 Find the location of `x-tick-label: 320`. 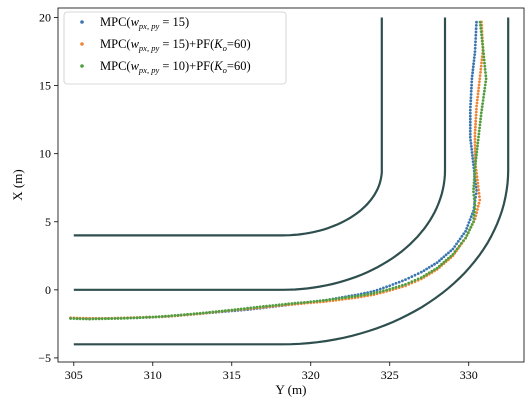

x-tick-label: 320 is located at coordinates (311, 375).